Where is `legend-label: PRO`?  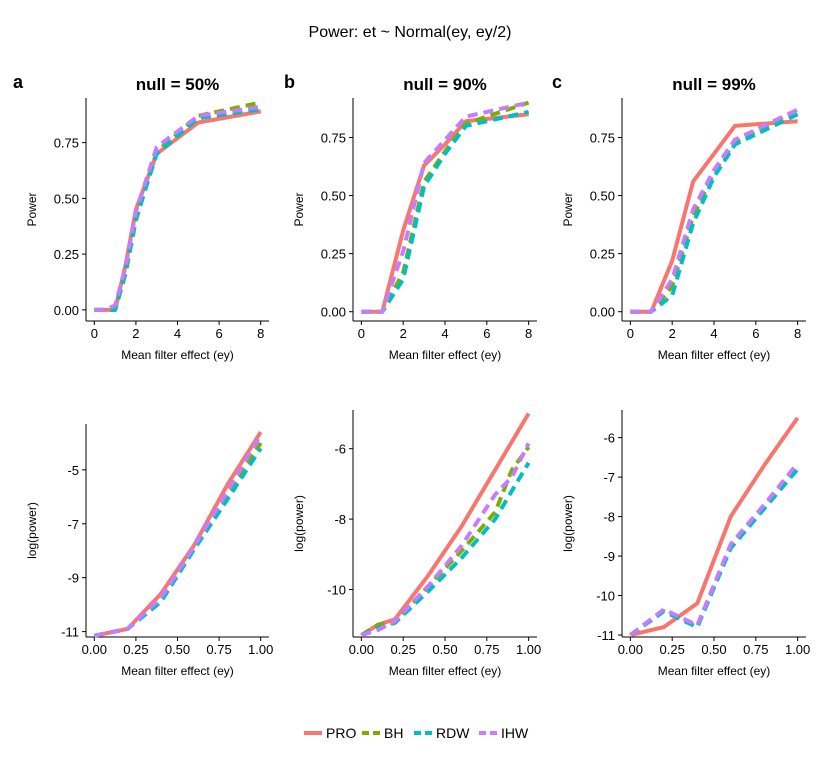 legend-label: PRO is located at coordinates (341, 733).